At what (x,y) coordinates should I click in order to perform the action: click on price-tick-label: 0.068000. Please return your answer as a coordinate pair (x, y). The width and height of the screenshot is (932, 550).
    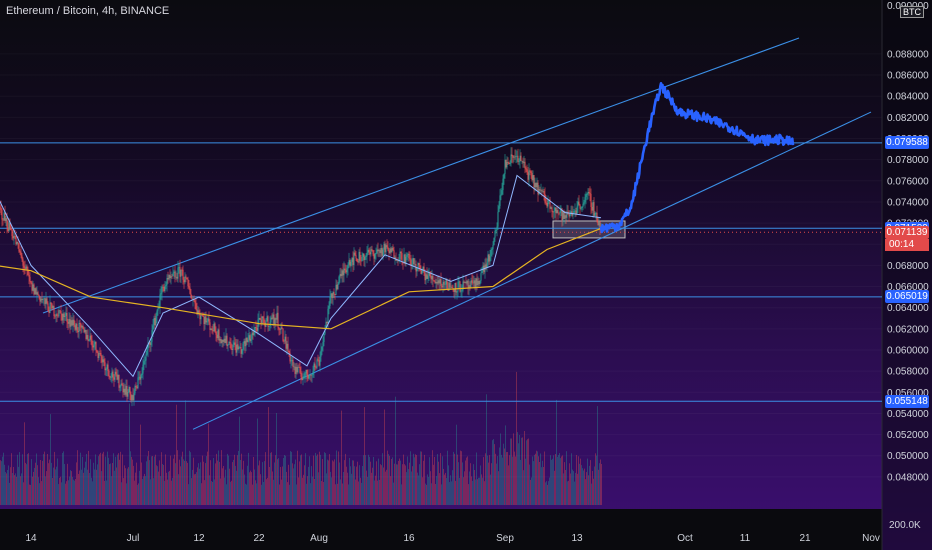
    Looking at the image, I should click on (908, 266).